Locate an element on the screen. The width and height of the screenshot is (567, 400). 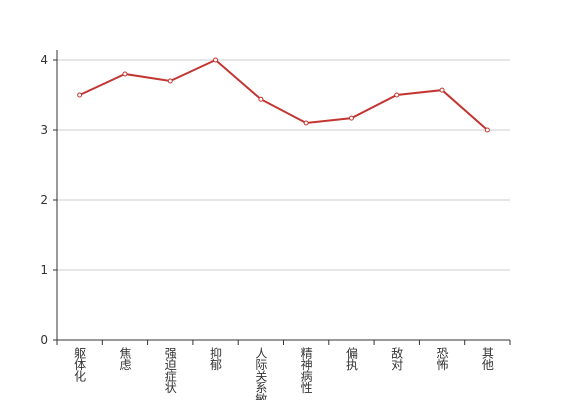
x-tick-label: 强迫症状 is located at coordinates (170, 370).